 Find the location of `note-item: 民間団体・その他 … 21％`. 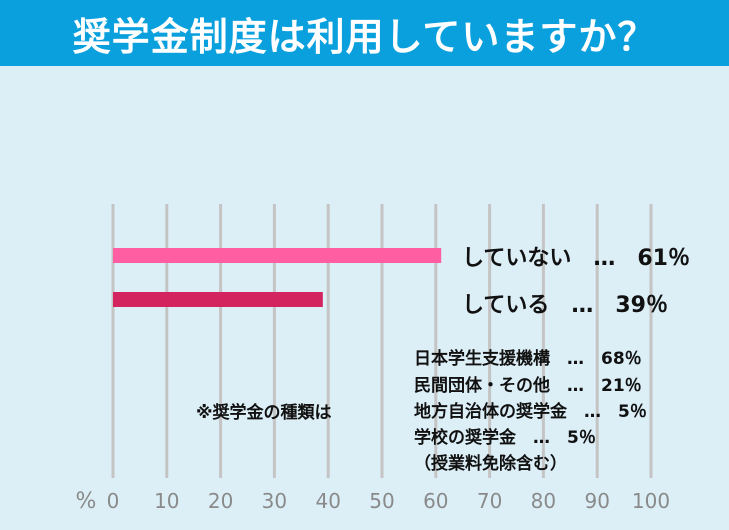

note-item: 民間団体・その他 … 21％ is located at coordinates (528, 386).